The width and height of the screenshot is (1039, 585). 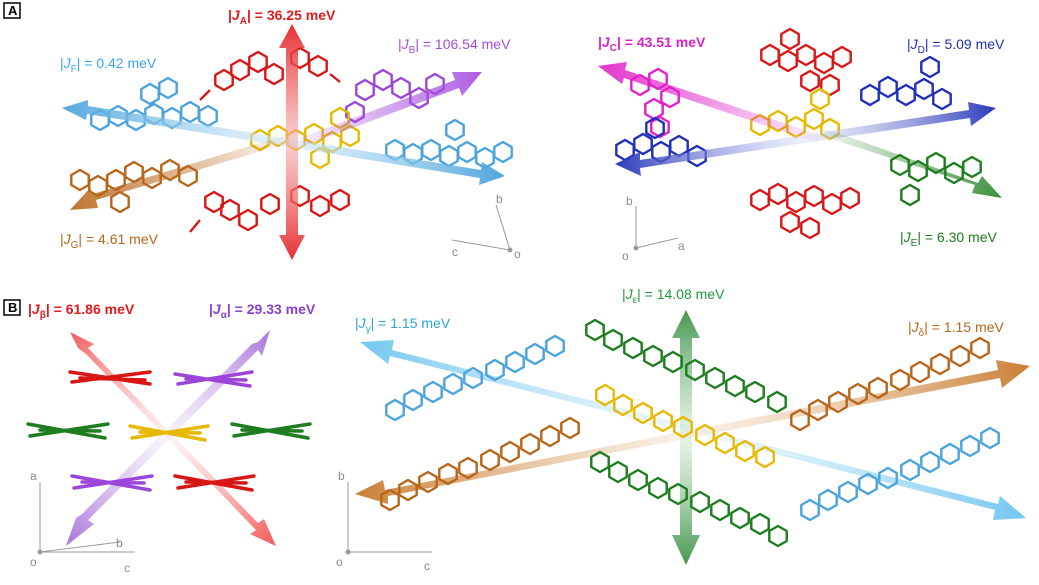 What do you see at coordinates (663, 42) in the screenshot?
I see `coupling-value: = 43.51 meV` at bounding box center [663, 42].